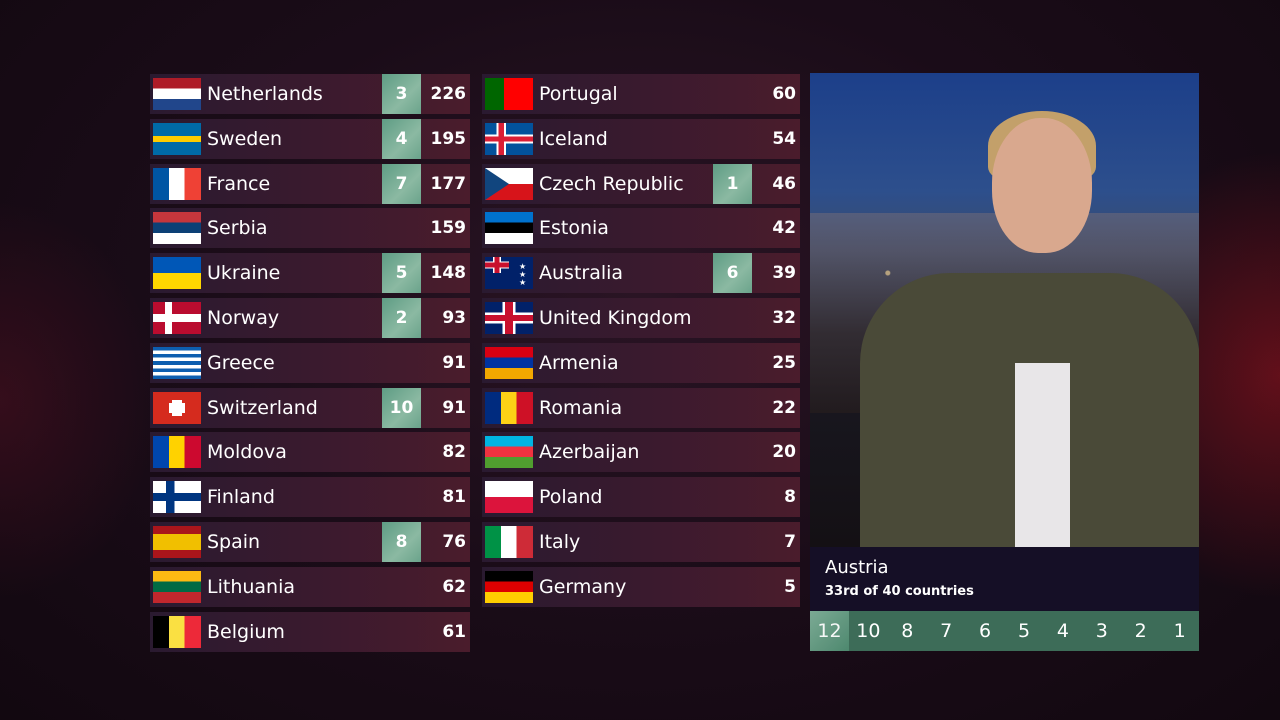 The width and height of the screenshot is (1280, 720). I want to click on country-name: Estonia, so click(574, 228).